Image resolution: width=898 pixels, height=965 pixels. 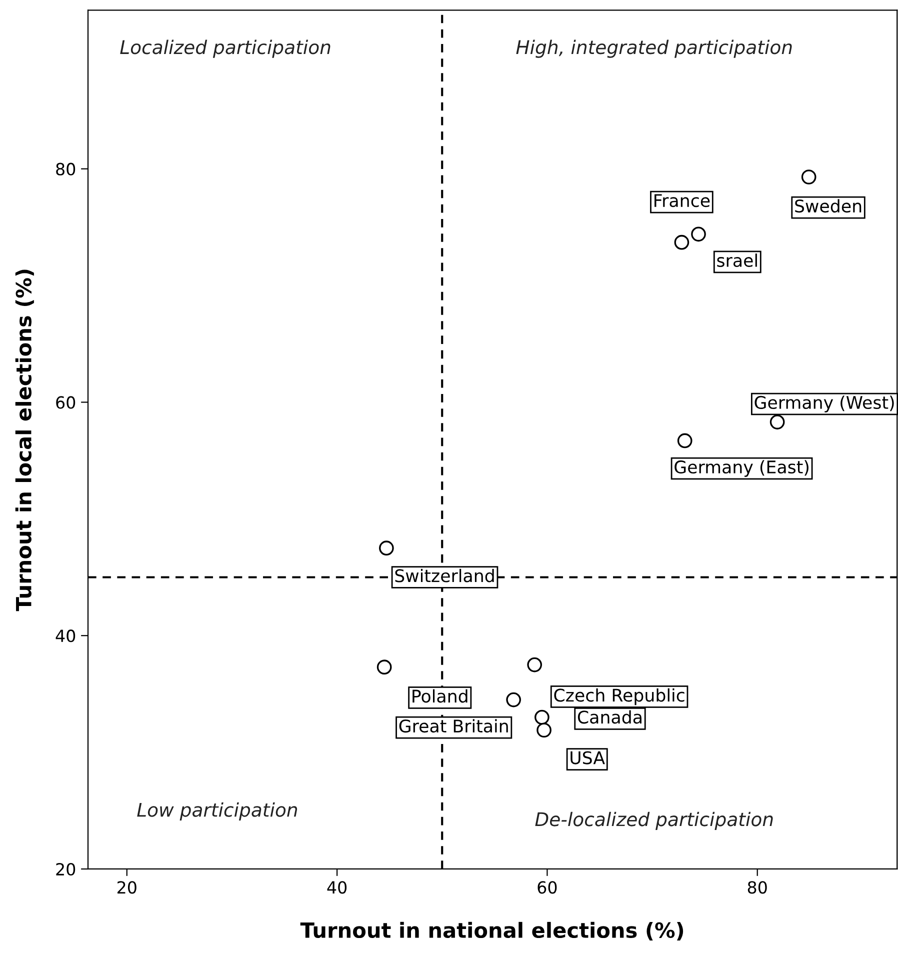 I want to click on data-label: Germany (East), so click(x=741, y=468).